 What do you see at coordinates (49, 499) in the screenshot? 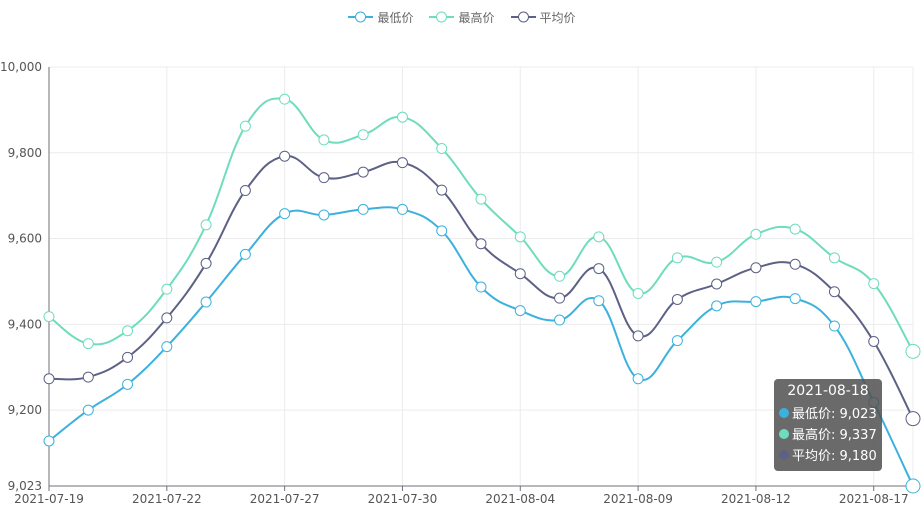
I see `x-tick-label: 2021-07-19` at bounding box center [49, 499].